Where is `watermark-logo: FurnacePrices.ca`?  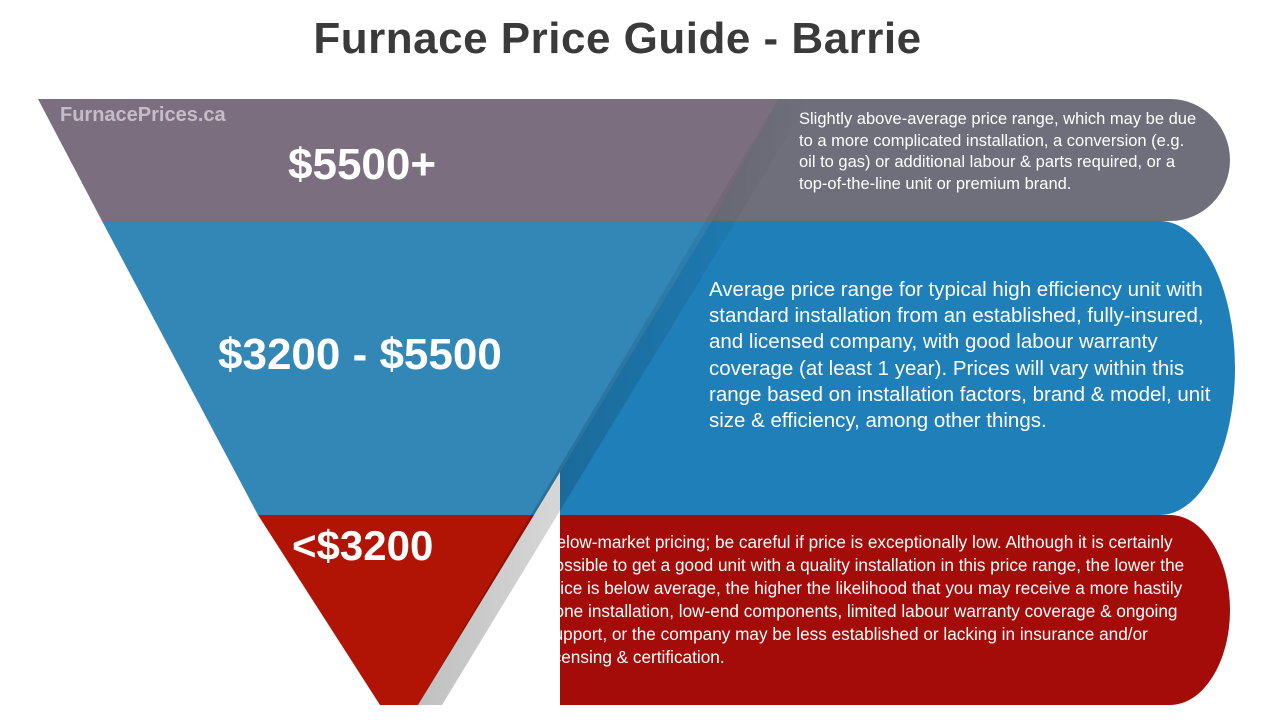
watermark-logo: FurnacePrices.ca is located at coordinates (143, 115).